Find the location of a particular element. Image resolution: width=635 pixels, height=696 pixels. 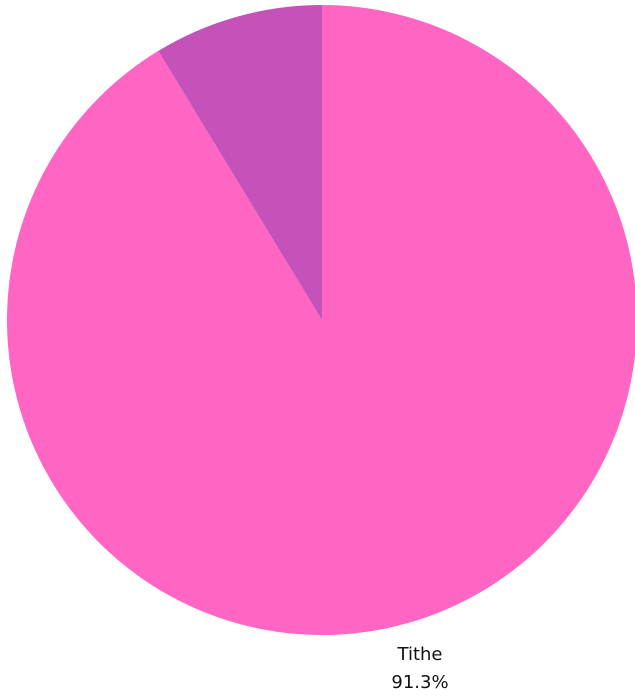

slice-label-name: Tithe is located at coordinates (420, 654).